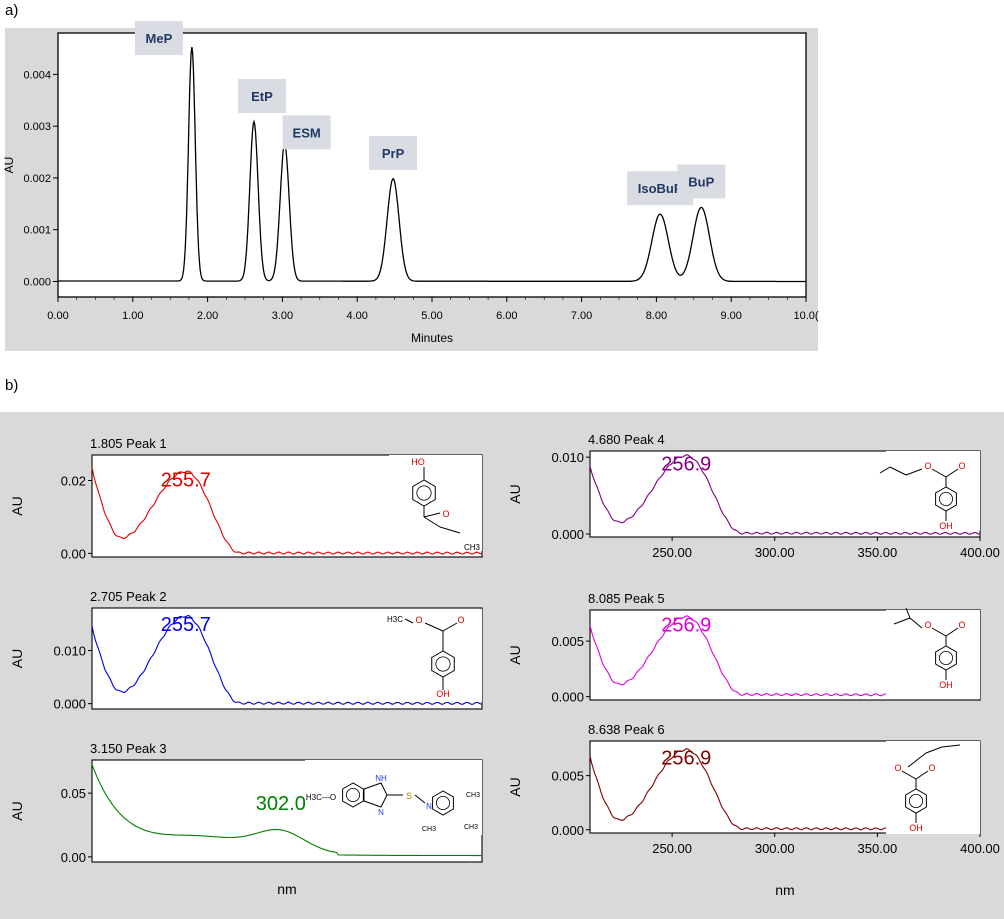  I want to click on x-tick-label: 5.00, so click(431, 316).